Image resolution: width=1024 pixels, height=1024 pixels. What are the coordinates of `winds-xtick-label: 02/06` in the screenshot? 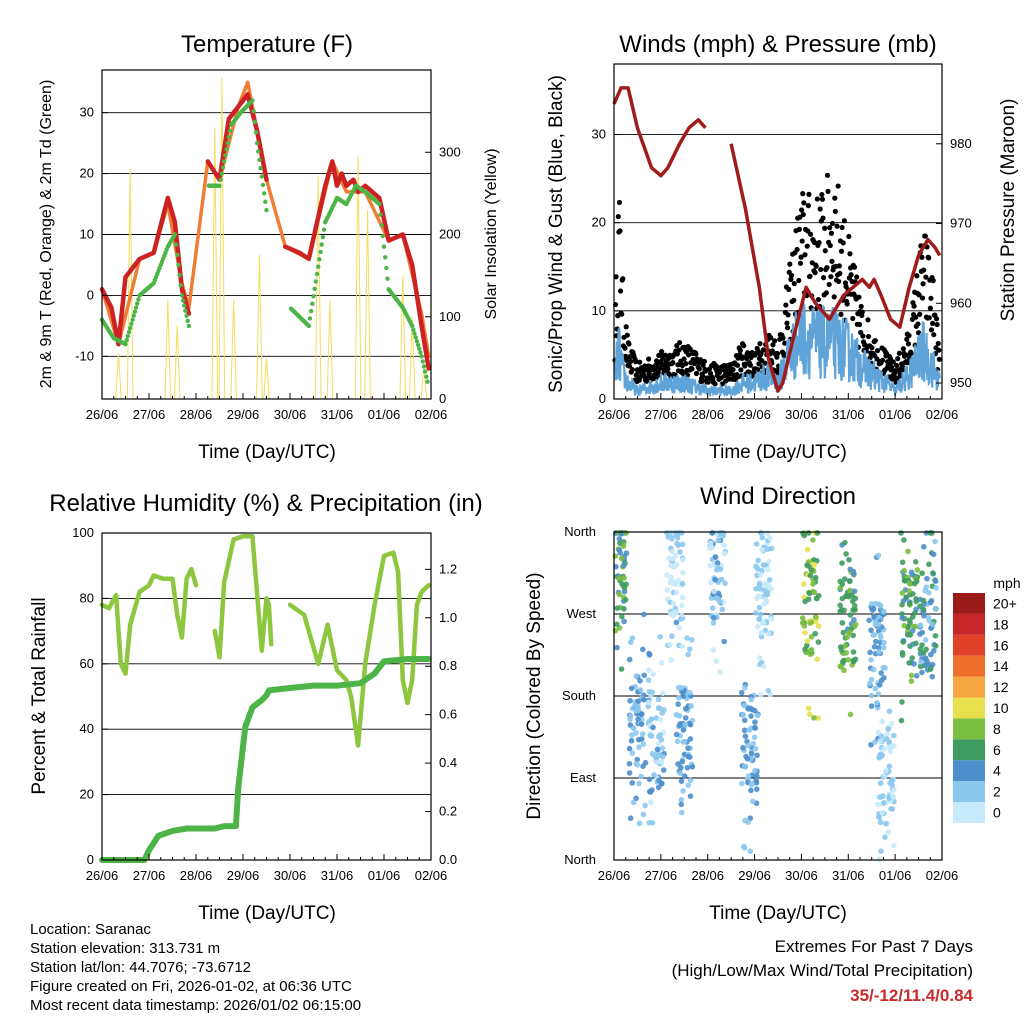 It's located at (942, 414).